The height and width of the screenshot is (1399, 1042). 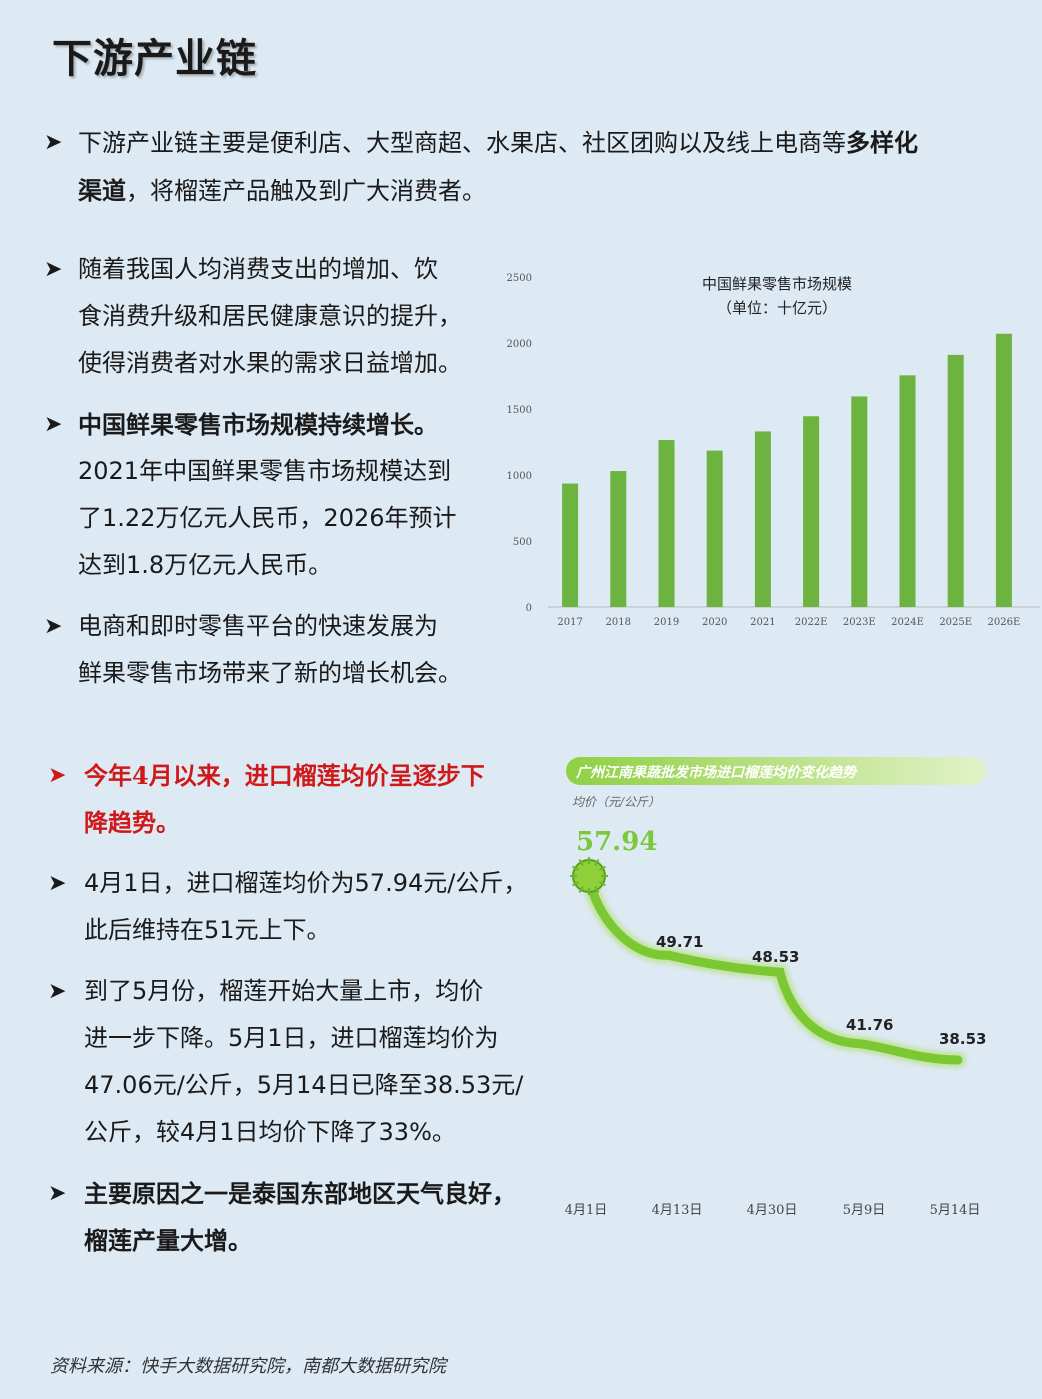 I want to click on x-tick-label: 4月13日, so click(x=677, y=1210).